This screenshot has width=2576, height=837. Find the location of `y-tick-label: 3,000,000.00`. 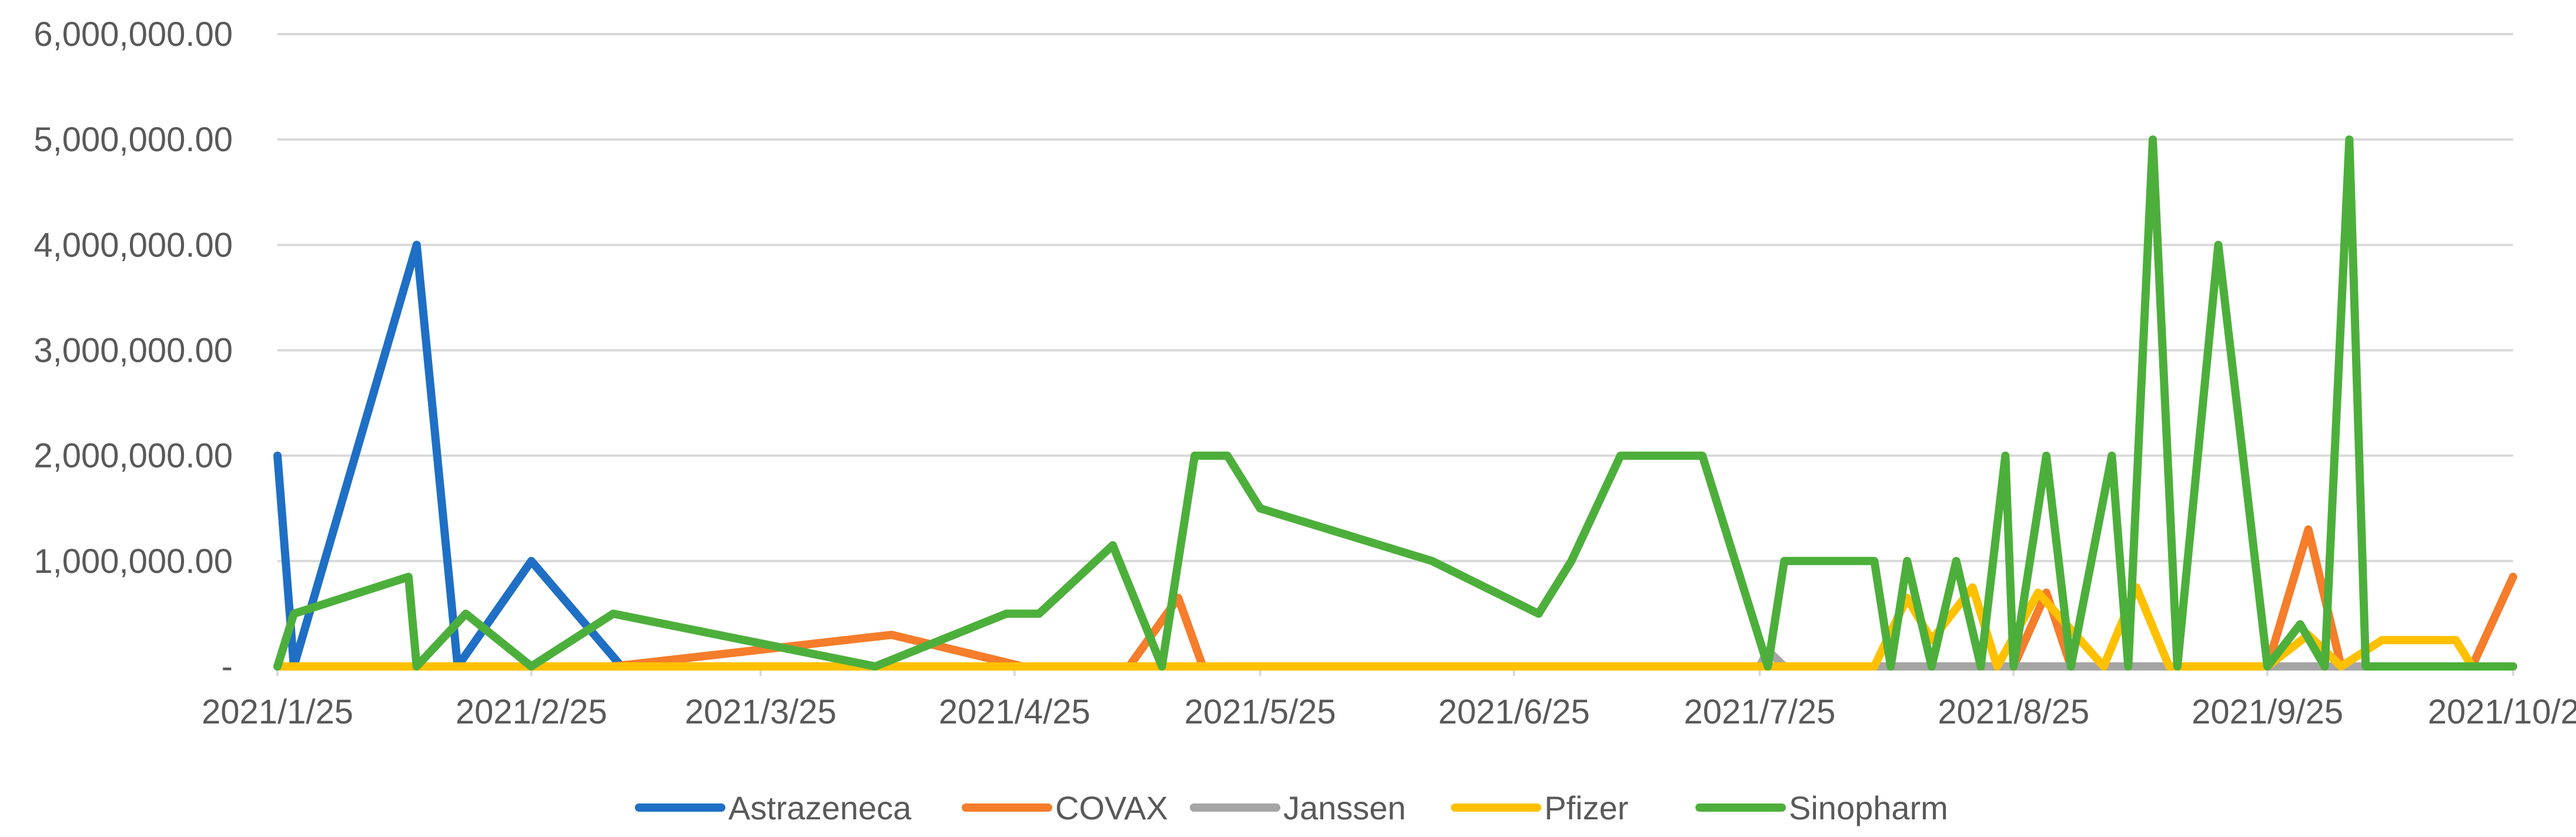

y-tick-label: 3,000,000.00 is located at coordinates (133, 351).